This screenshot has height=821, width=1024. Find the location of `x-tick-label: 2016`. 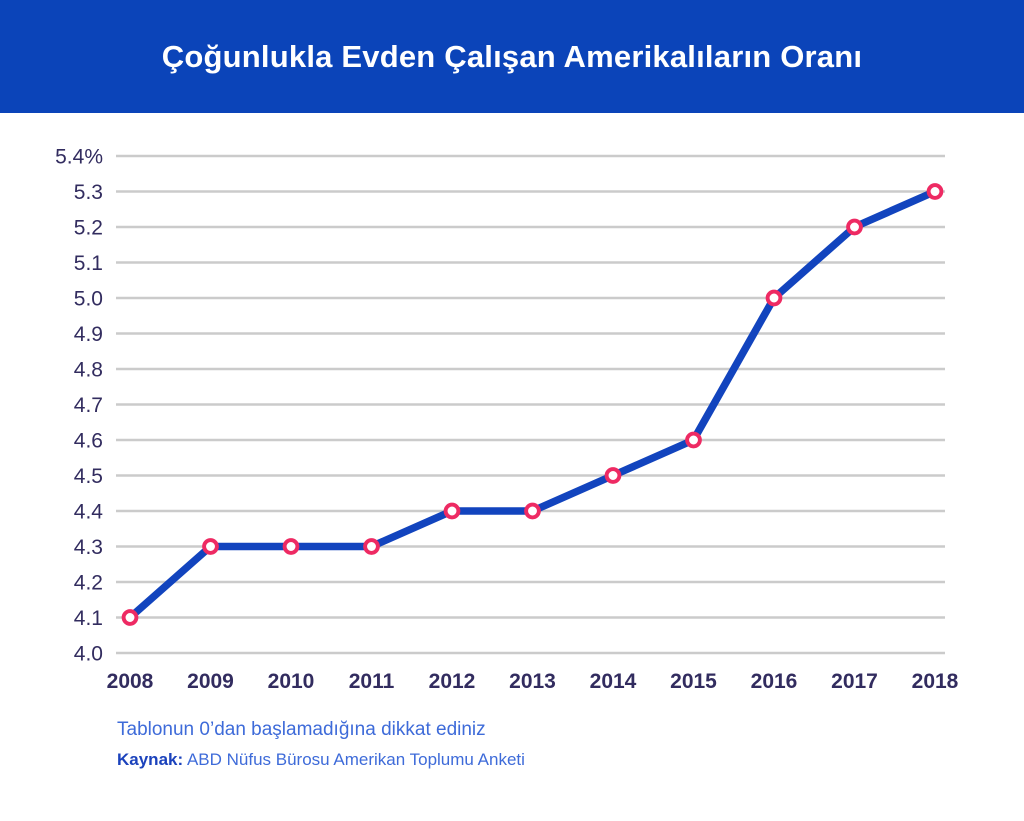

x-tick-label: 2016 is located at coordinates (774, 681).